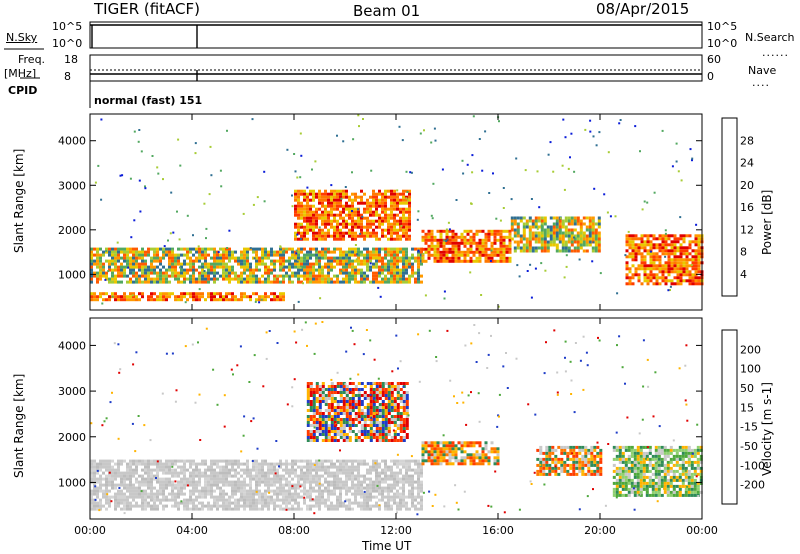  What do you see at coordinates (498, 530) in the screenshot?
I see `xtick-label: 16:00` at bounding box center [498, 530].